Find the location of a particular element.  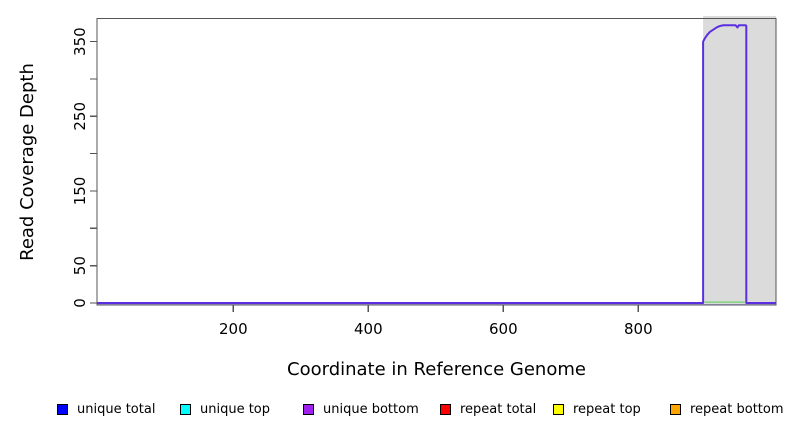

y-tick-label: 350 is located at coordinates (80, 41).